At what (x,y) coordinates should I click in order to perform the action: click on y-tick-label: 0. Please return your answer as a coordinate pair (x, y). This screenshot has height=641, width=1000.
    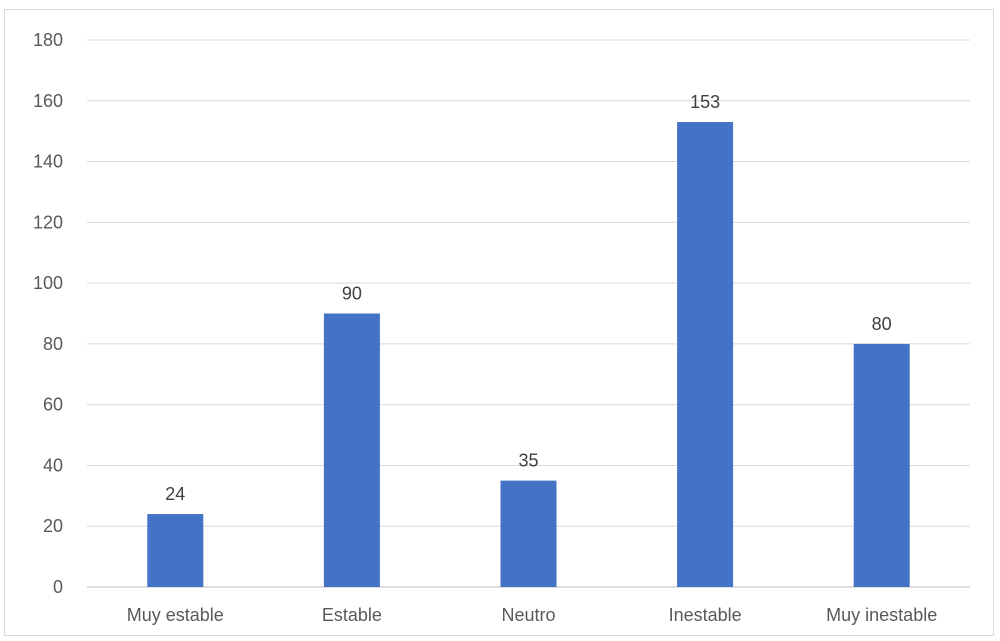
    Looking at the image, I should click on (58, 587).